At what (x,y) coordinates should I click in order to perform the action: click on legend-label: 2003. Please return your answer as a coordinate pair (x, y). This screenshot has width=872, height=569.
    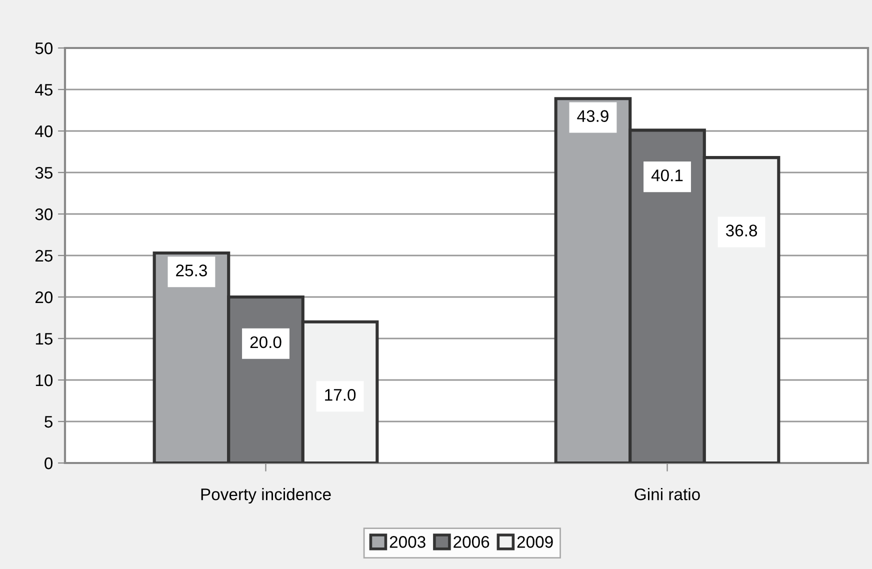
    Looking at the image, I should click on (408, 542).